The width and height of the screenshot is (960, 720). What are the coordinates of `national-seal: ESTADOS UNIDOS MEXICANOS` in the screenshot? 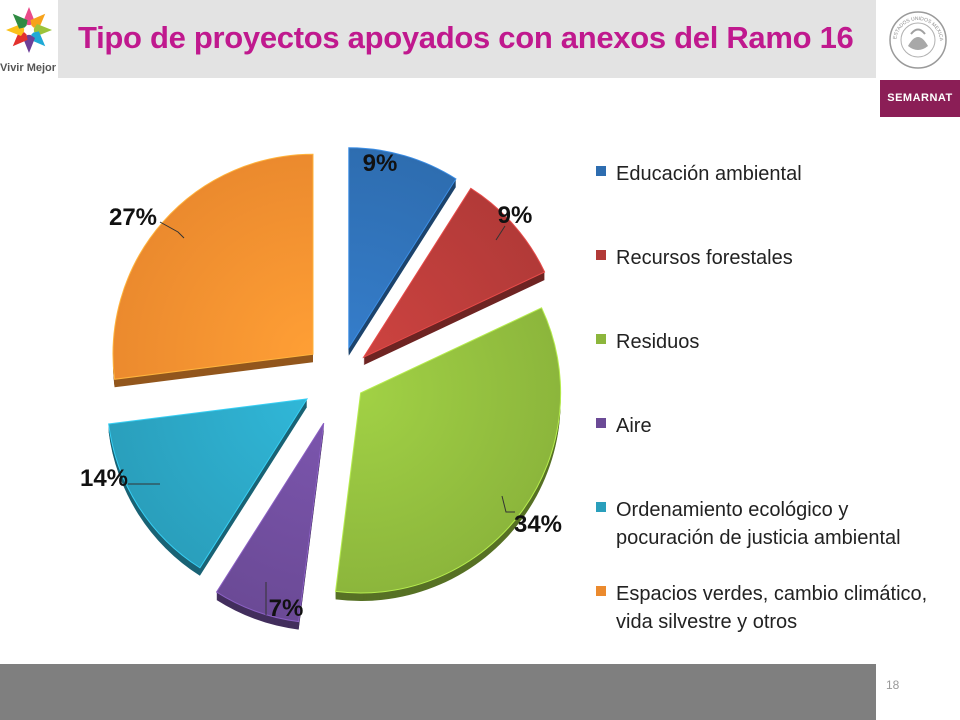 It's located at (917, 39).